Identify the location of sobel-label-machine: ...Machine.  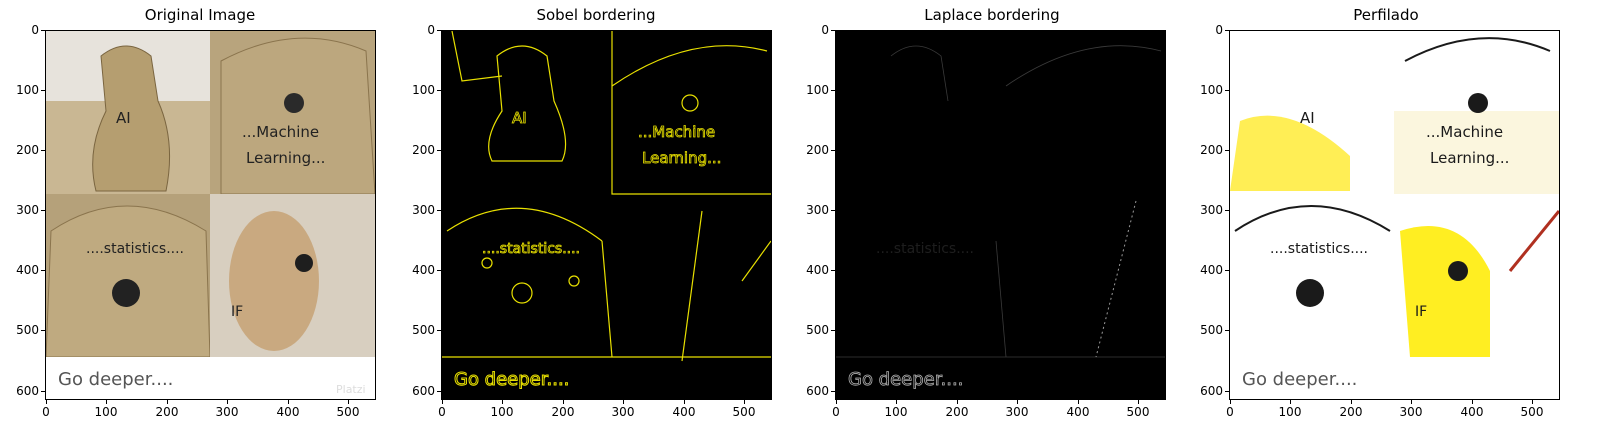
(676, 132).